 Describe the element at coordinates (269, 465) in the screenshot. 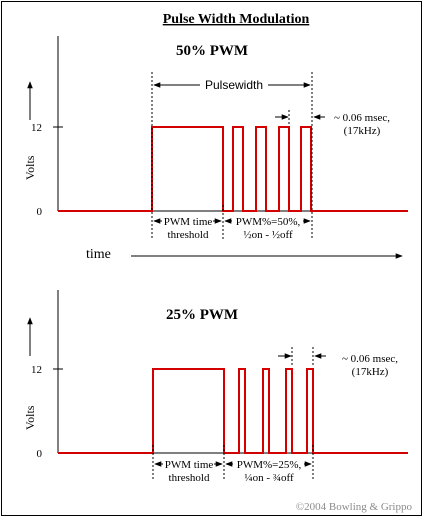

I see `duty-label-line1: PWM%=25%,` at that location.